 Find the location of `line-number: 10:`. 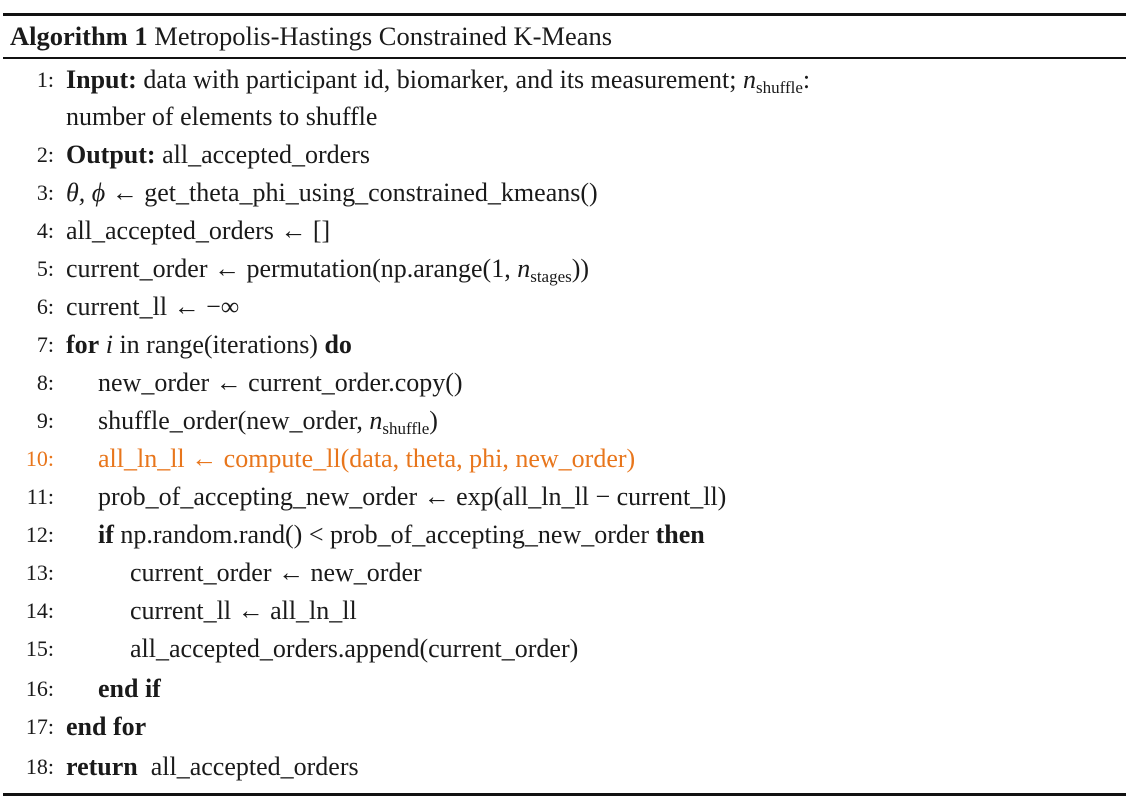

line-number: 10: is located at coordinates (39, 458).